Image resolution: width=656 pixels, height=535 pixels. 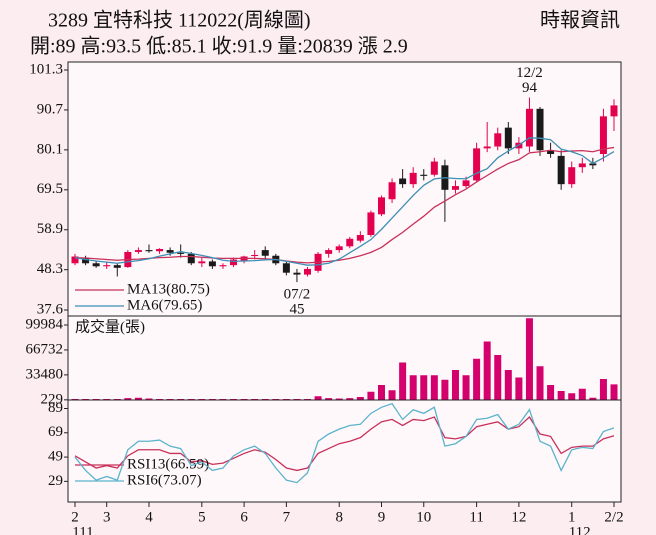 I want to click on y-tick-label: 69, so click(x=55, y=432).